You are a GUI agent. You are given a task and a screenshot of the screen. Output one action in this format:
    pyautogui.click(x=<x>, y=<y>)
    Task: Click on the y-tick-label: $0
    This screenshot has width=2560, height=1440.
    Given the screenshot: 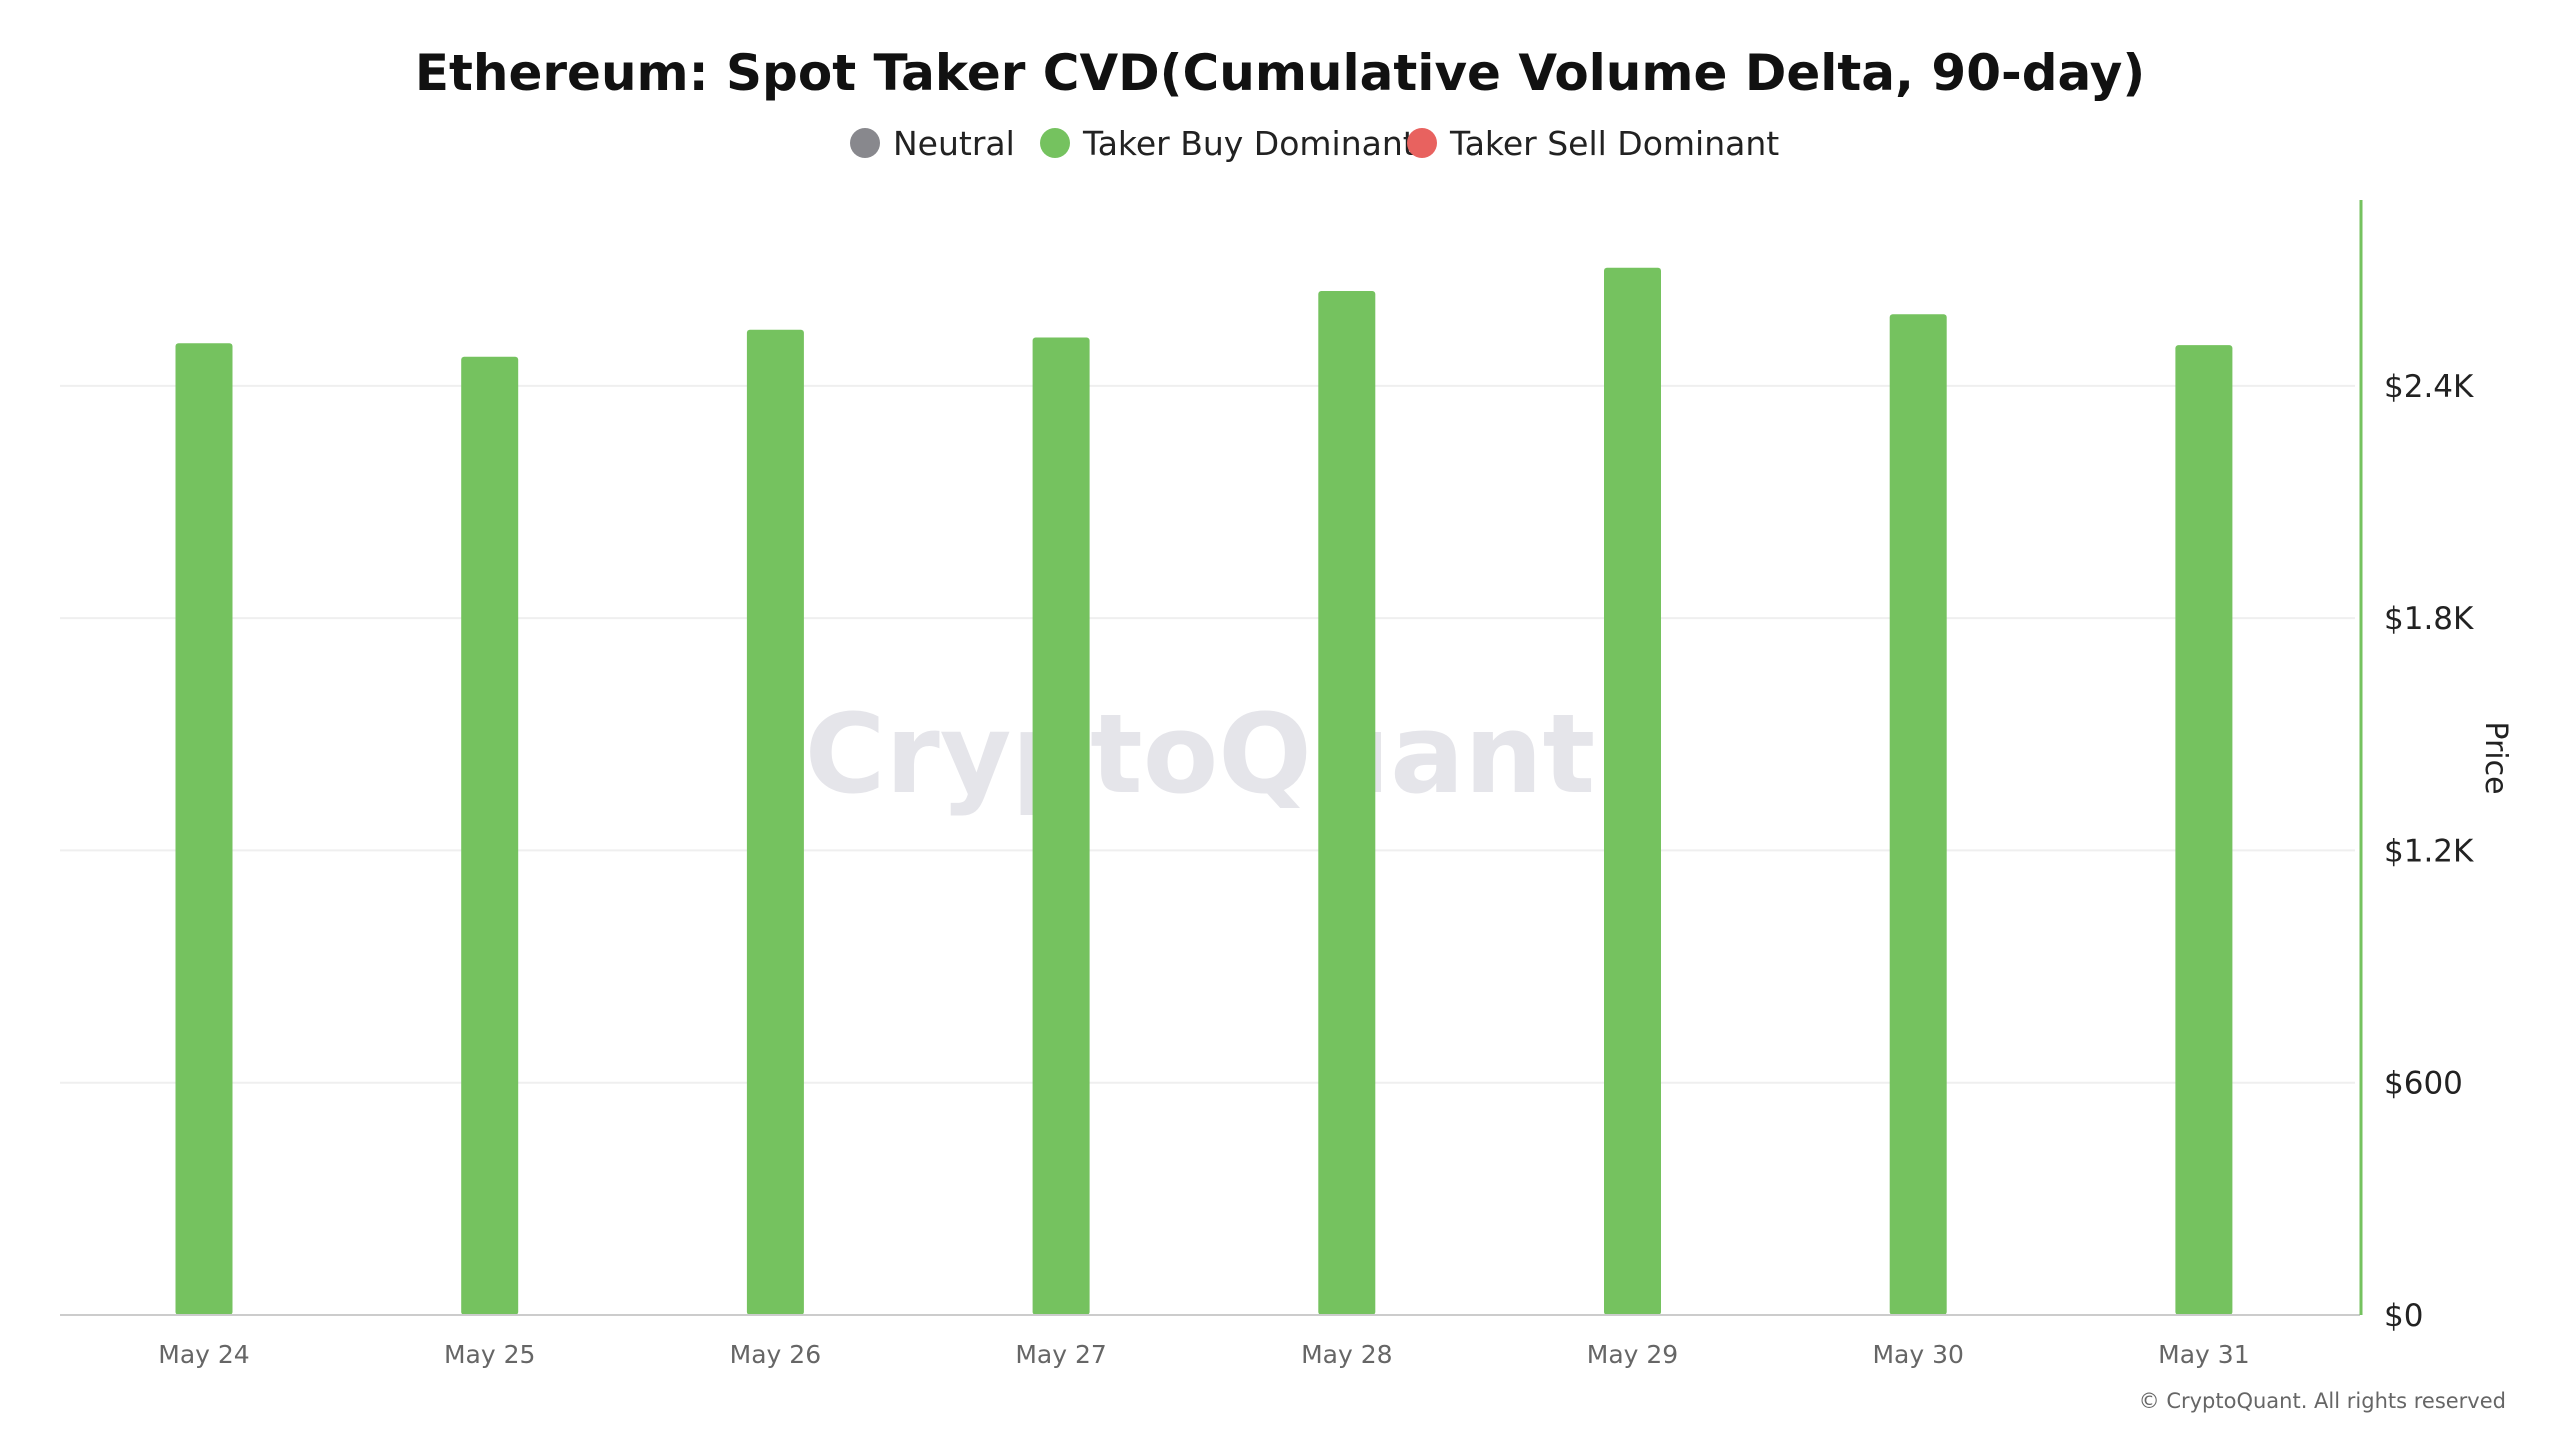 What is the action you would take?
    pyautogui.click(x=2403, y=1316)
    